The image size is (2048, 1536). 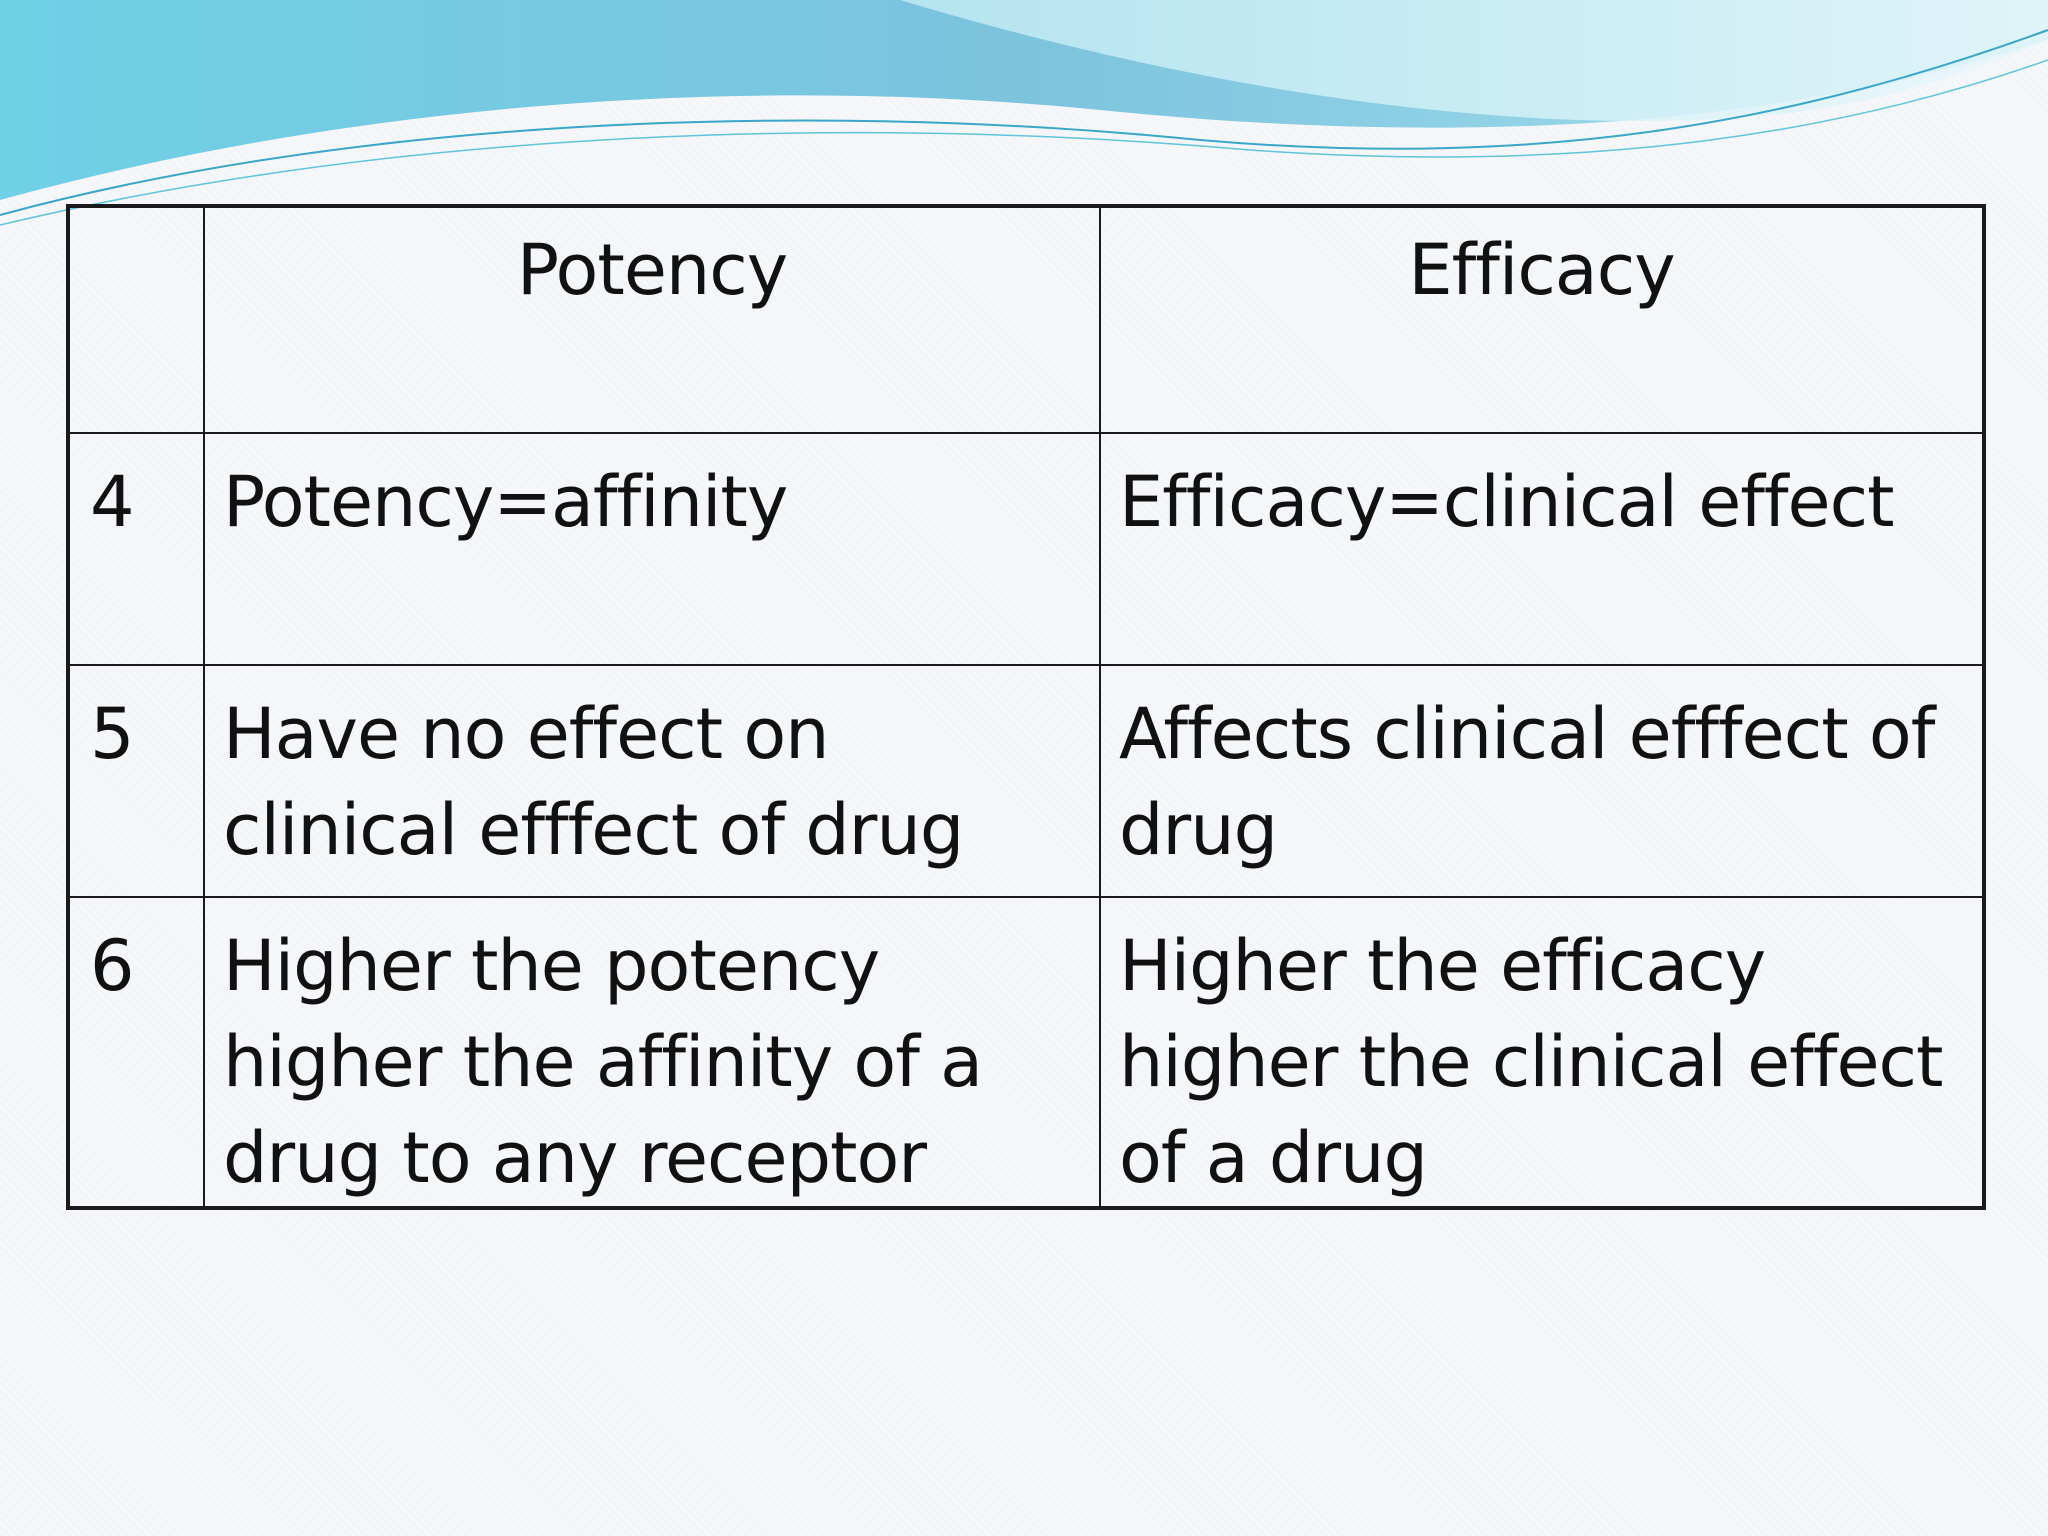 I want to click on header-cell-potency: Potency, so click(x=652, y=319).